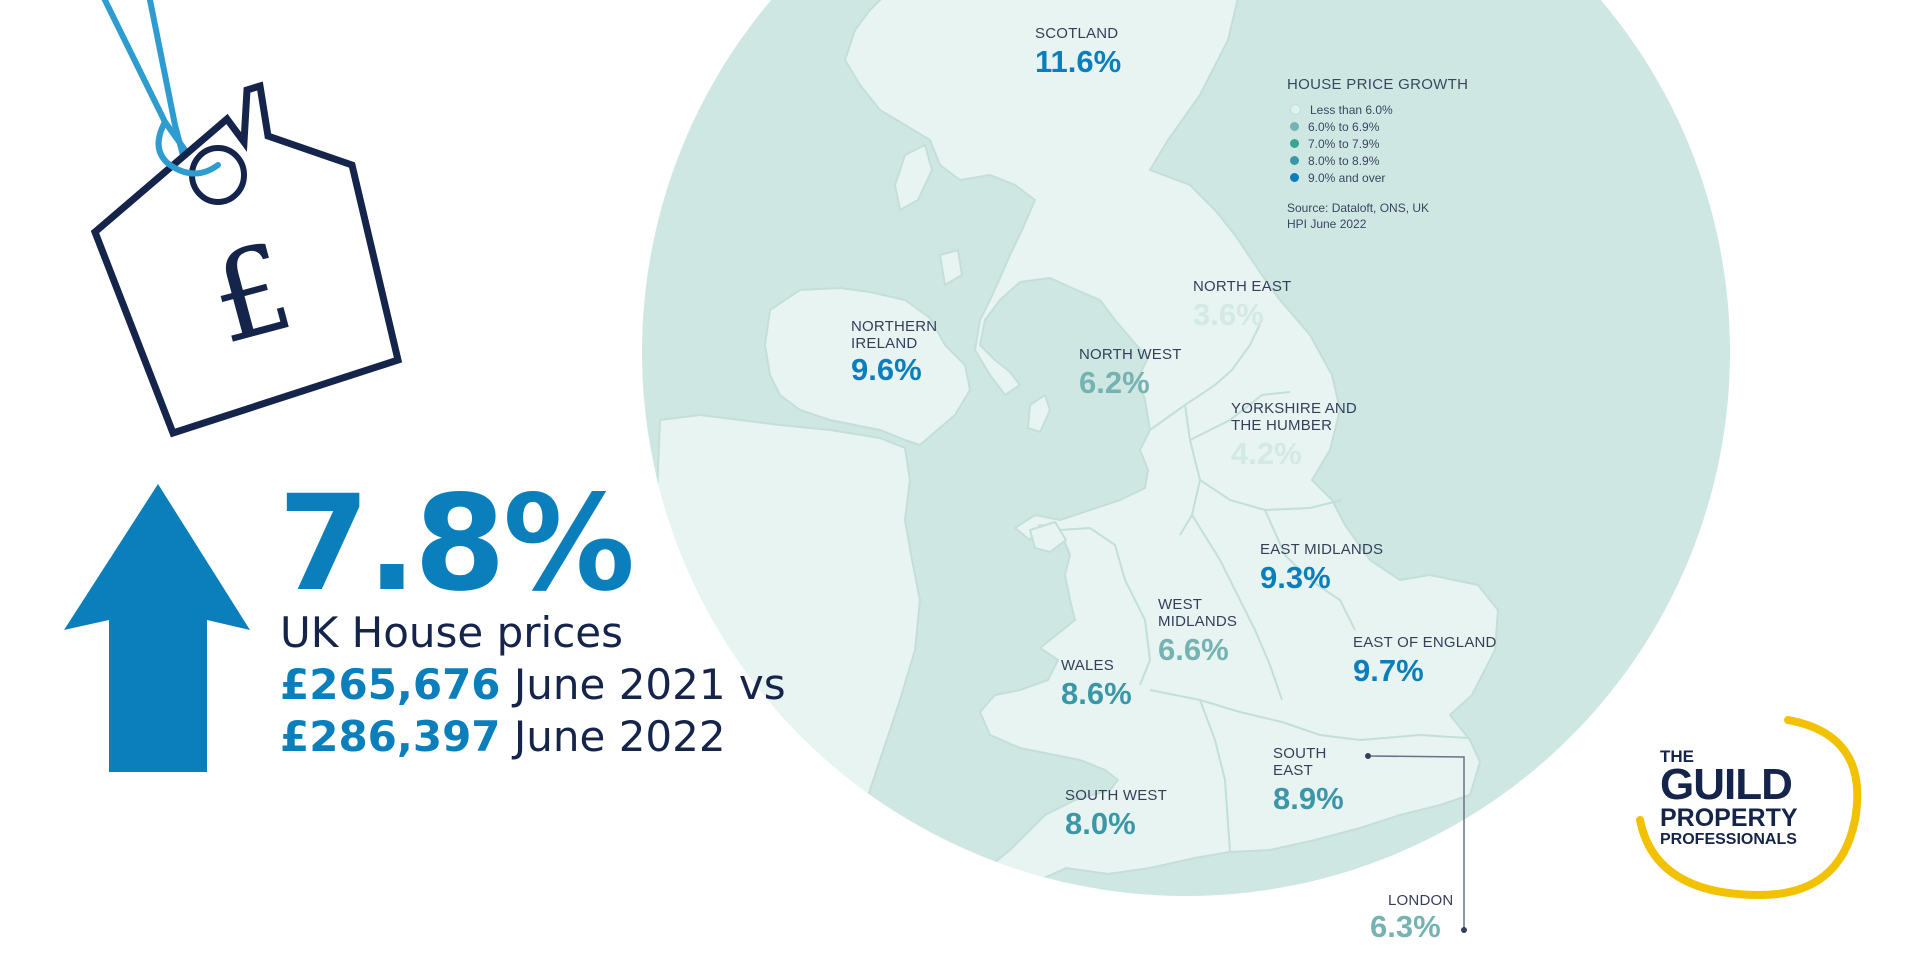 The height and width of the screenshot is (959, 1920). What do you see at coordinates (390, 684) in the screenshot?
I see `price-2021: £265,676` at bounding box center [390, 684].